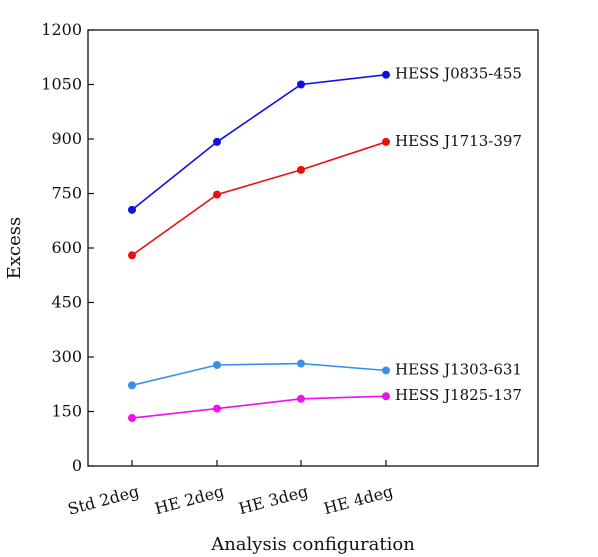  I want to click on series-label: HESS J1825-137, so click(458, 395).